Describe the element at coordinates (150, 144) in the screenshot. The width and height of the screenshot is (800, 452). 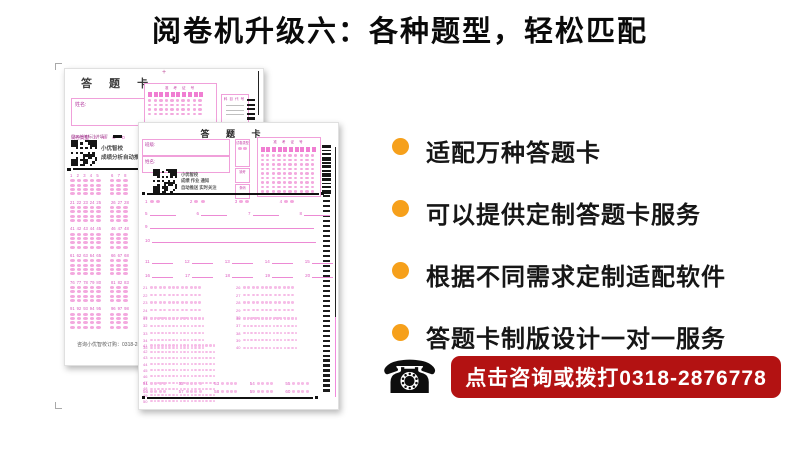
I see `class-label: 班级:` at that location.